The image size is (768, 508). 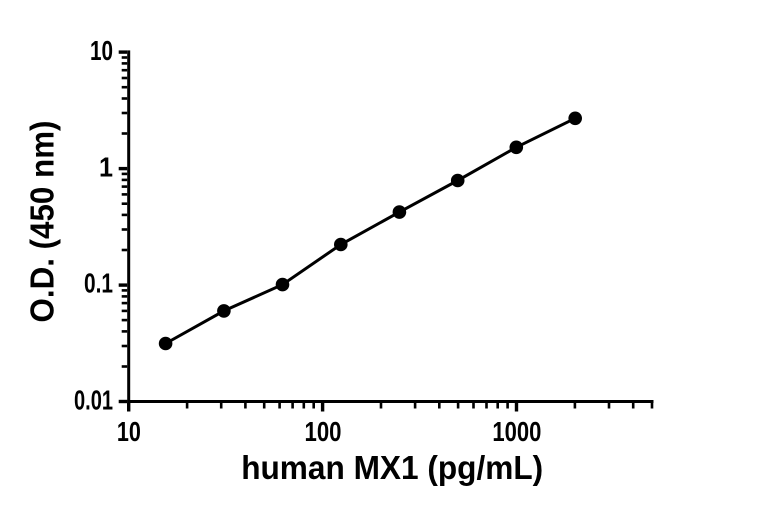 What do you see at coordinates (323, 431) in the screenshot?
I see `svg-text: 100` at bounding box center [323, 431].